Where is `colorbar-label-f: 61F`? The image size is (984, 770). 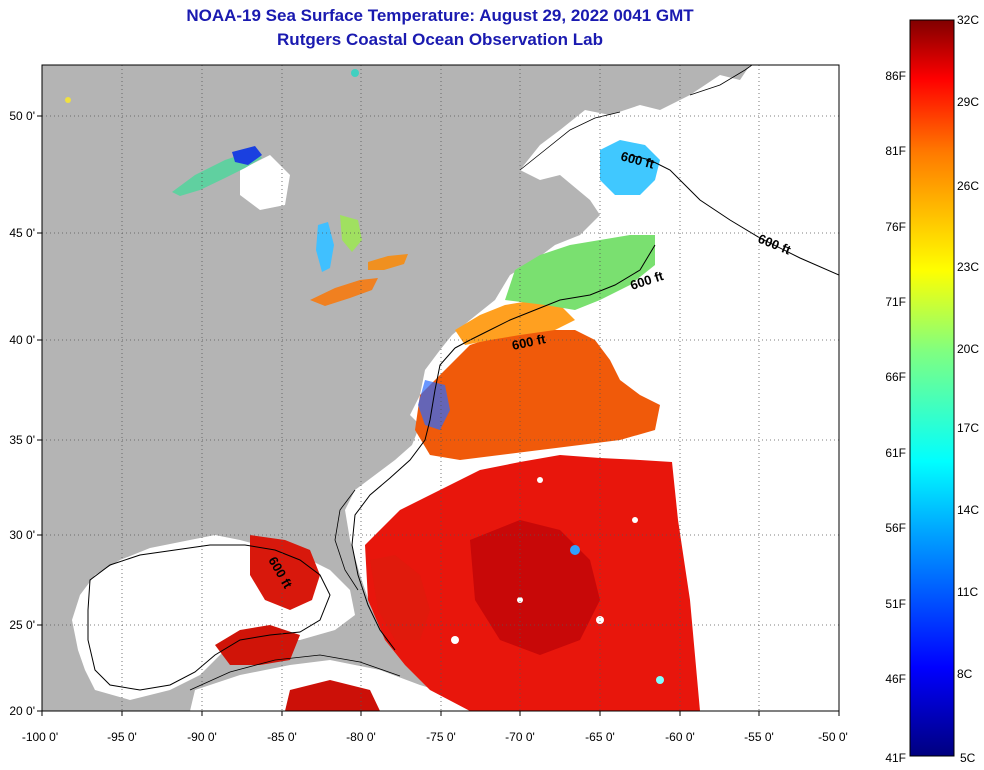
colorbar-label-f: 61F is located at coordinates (895, 453).